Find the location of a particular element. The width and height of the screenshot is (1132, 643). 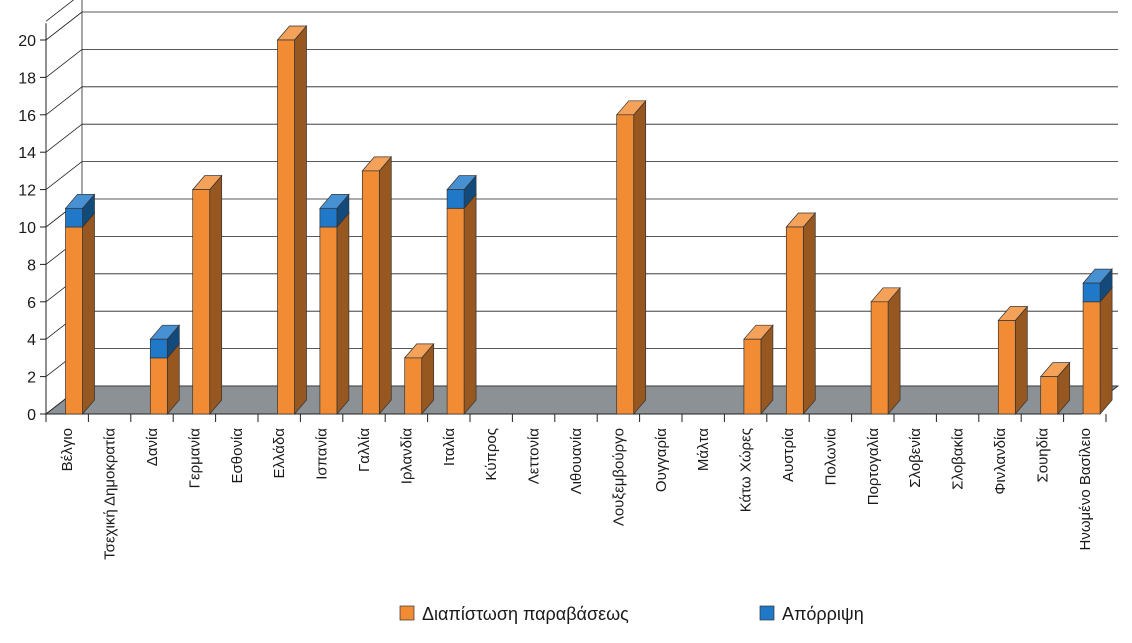

y-tick-label: 8 is located at coordinates (31, 265).